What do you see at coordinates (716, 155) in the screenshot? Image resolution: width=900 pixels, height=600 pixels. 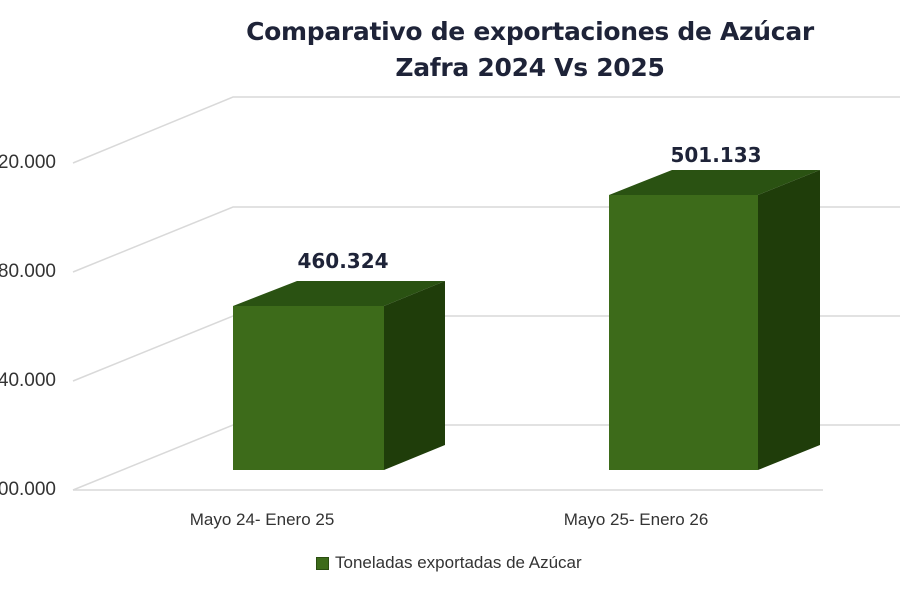 I see `data-label-bar-2: 501.133` at bounding box center [716, 155].